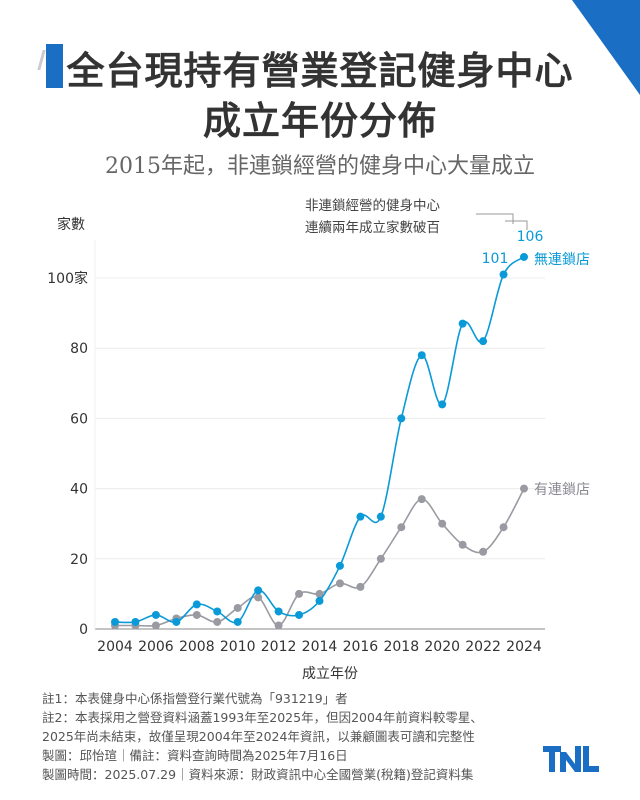 This screenshot has height=800, width=640. What do you see at coordinates (320, 70) in the screenshot?
I see `page-title-line1: 全台現持有營業登記健身中心` at bounding box center [320, 70].